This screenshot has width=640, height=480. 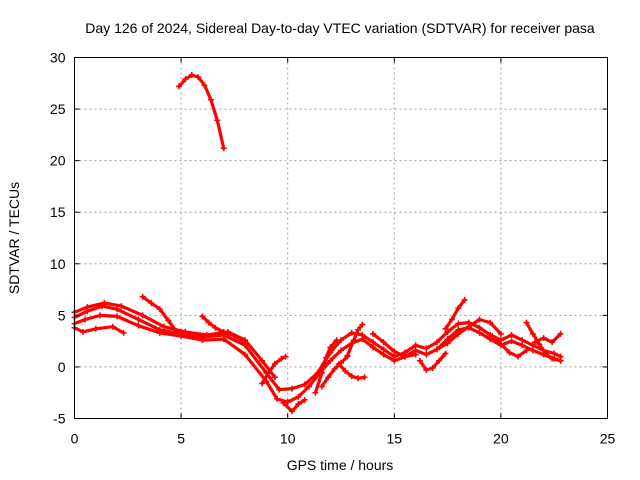 I want to click on x-tick-label: 5, so click(x=181, y=439).